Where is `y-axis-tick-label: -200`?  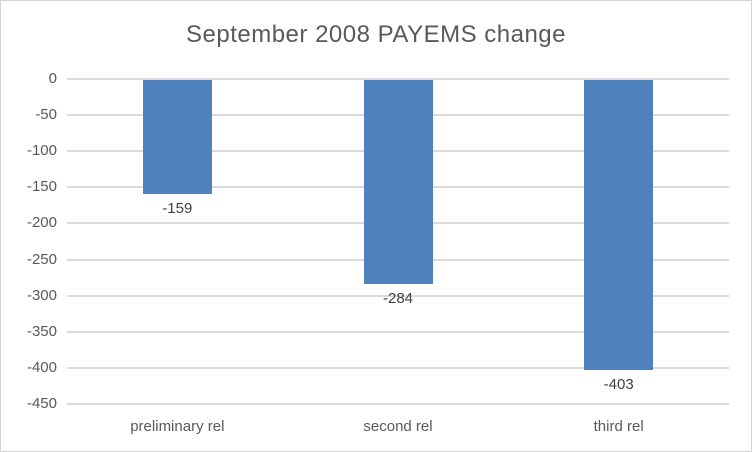 y-axis-tick-label: -200 is located at coordinates (41, 223).